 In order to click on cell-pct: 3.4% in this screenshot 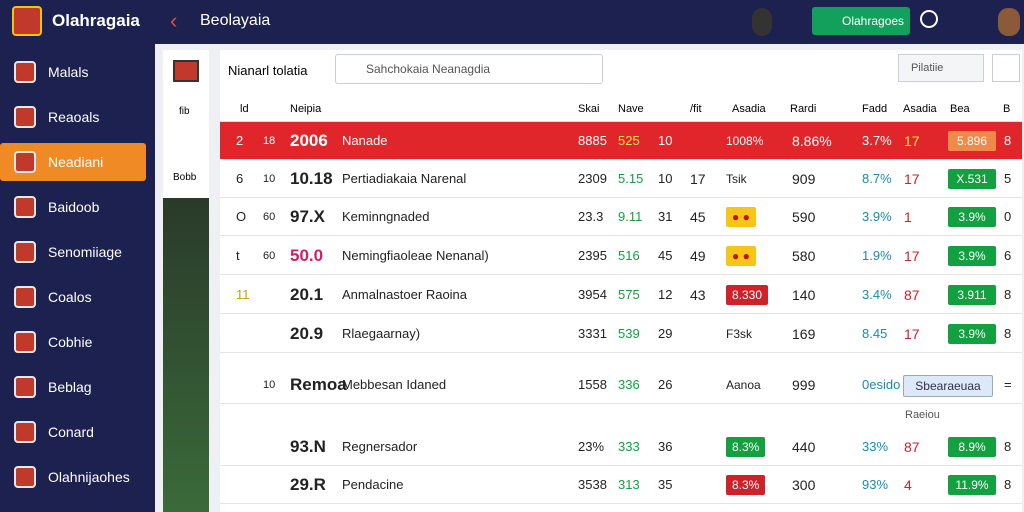, I will do `click(877, 294)`.